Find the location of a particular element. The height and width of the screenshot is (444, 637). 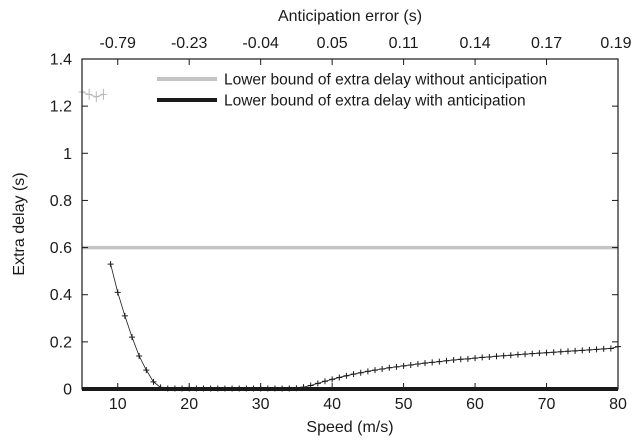

top-tick-label: 0.11 is located at coordinates (404, 43).